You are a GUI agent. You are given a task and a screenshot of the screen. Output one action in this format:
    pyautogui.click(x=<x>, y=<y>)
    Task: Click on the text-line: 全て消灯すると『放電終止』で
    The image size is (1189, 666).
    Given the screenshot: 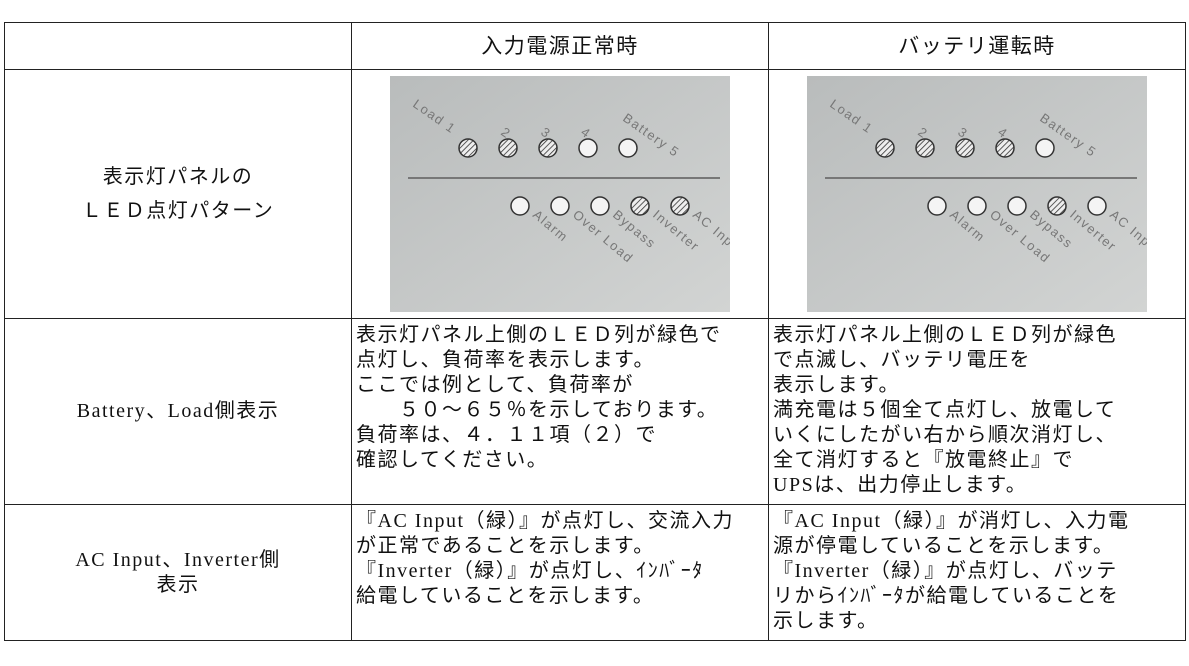 What is the action you would take?
    pyautogui.click(x=923, y=460)
    